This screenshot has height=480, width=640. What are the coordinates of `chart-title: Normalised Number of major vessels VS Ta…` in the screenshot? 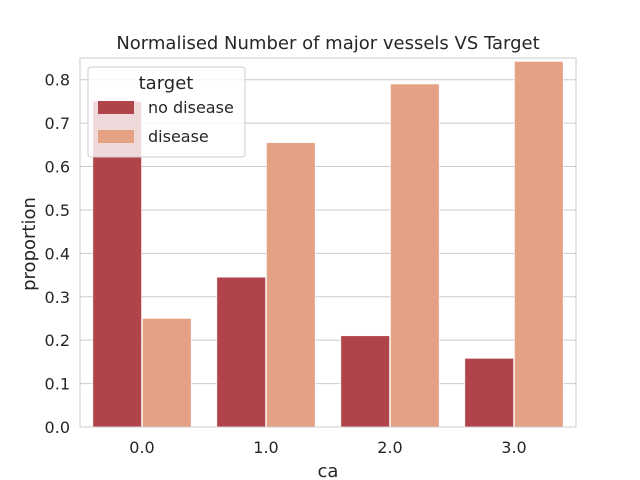 It's located at (327, 43).